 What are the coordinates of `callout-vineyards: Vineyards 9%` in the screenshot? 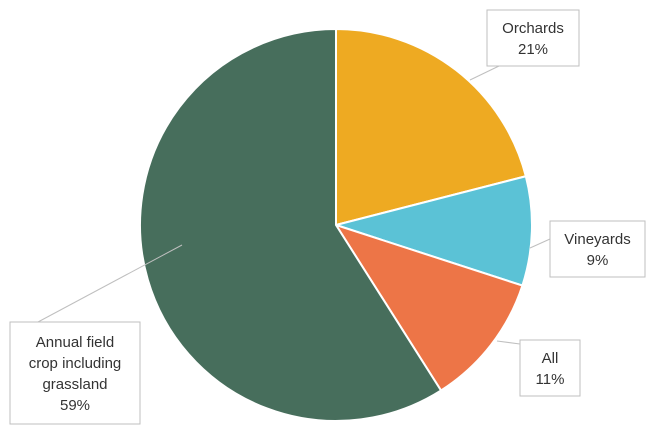 It's located at (597, 249).